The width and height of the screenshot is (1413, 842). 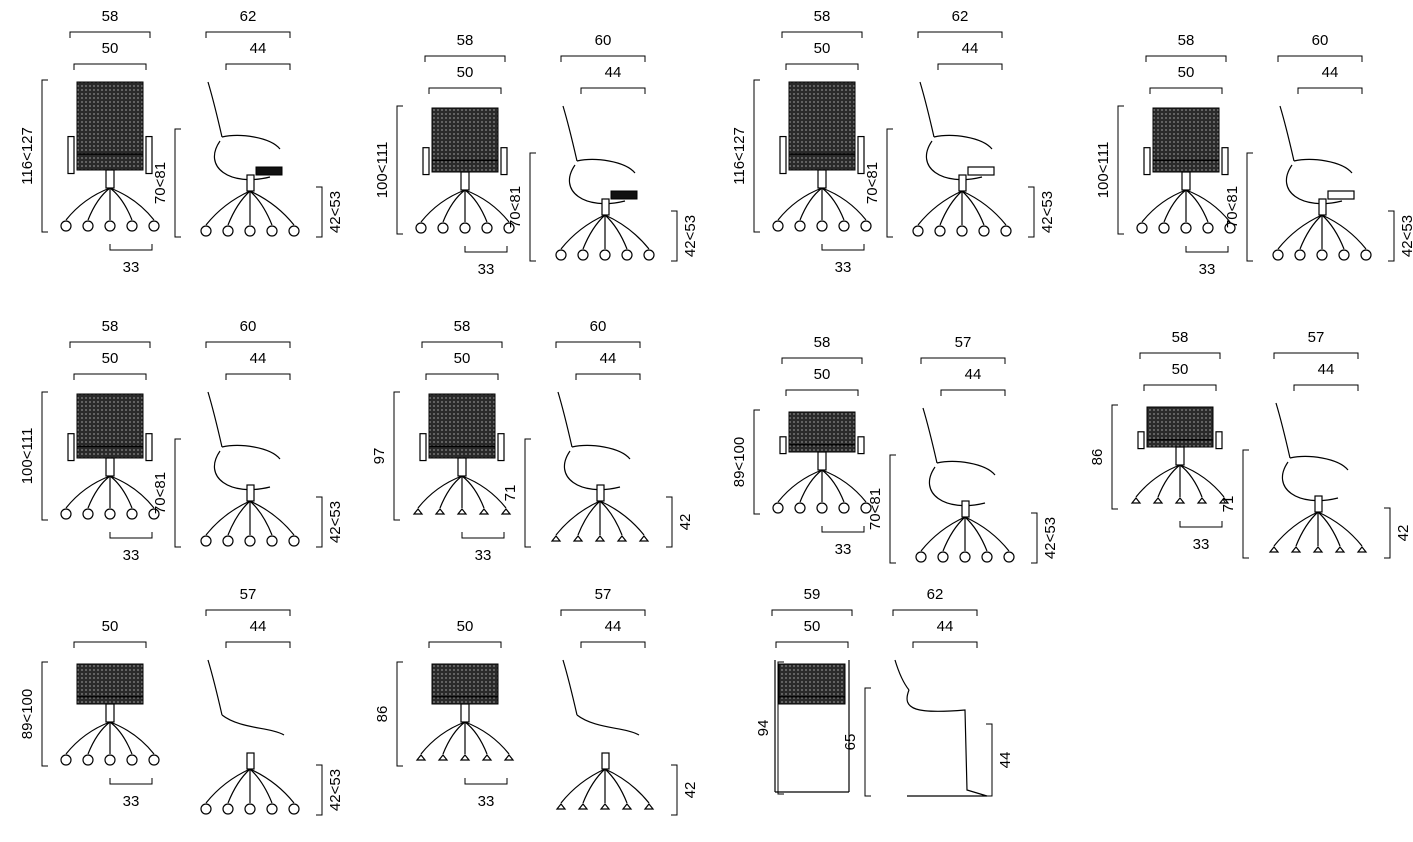 What do you see at coordinates (440, 441) in the screenshot?
I see `front-view-6: 58509733` at bounding box center [440, 441].